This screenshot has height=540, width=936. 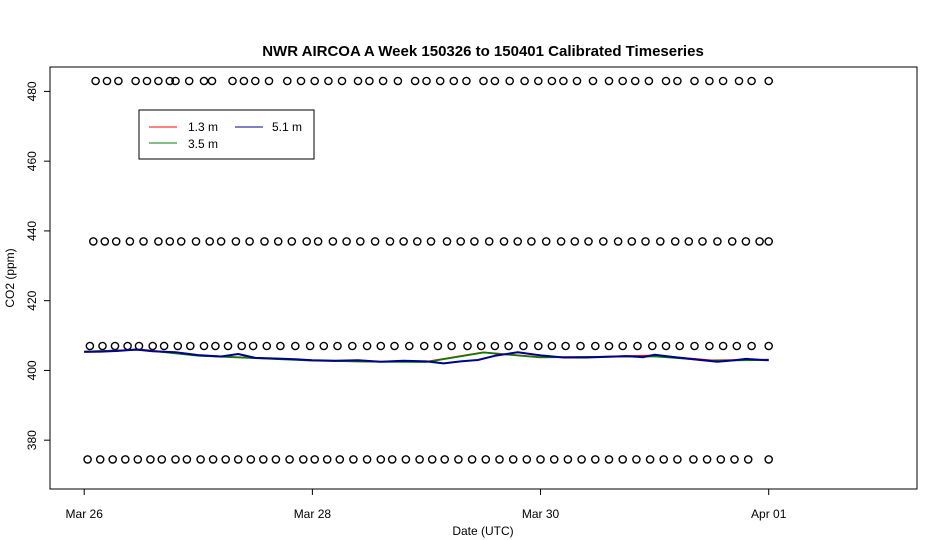 I want to click on y-tick-label: 480, so click(x=32, y=91).